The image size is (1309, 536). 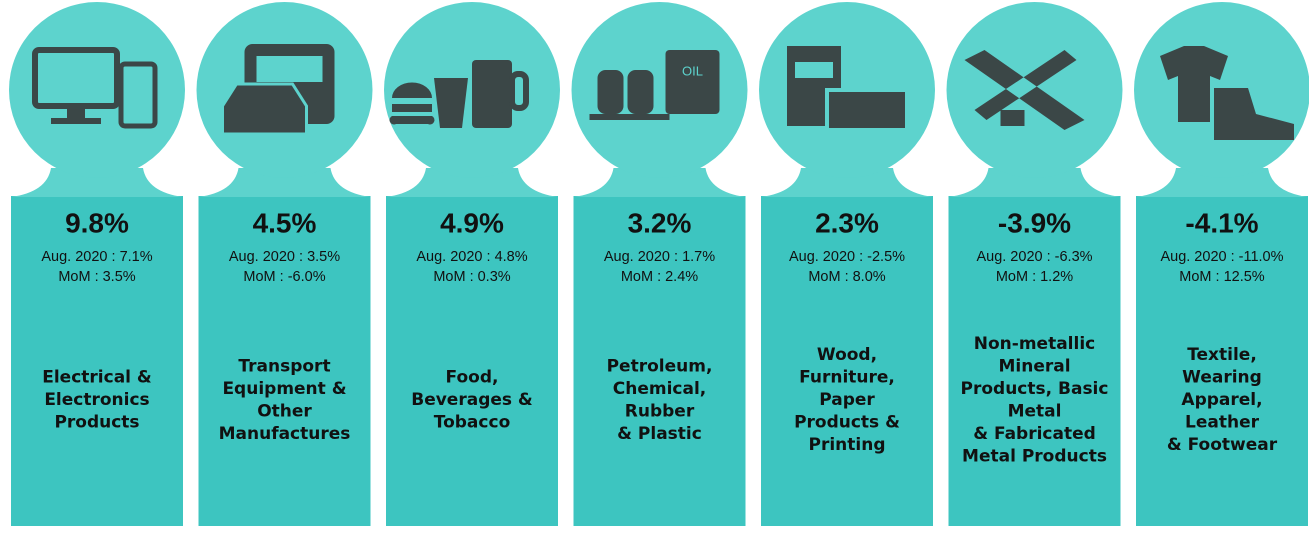 I want to click on growth-value: 3.2%, so click(x=660, y=222).